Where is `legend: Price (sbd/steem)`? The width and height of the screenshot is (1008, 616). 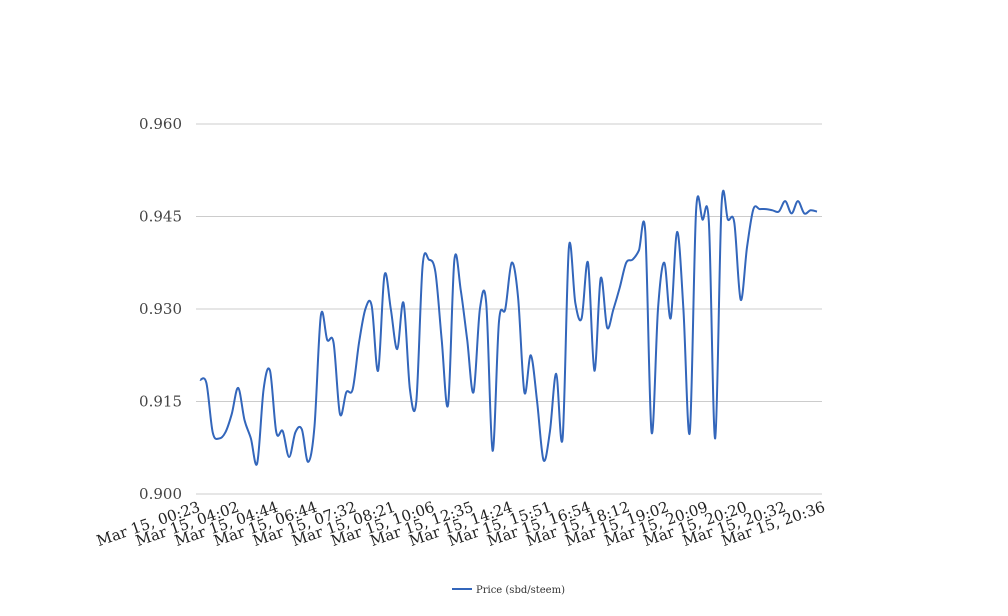
legend: Price (sbd/steem) is located at coordinates (508, 590).